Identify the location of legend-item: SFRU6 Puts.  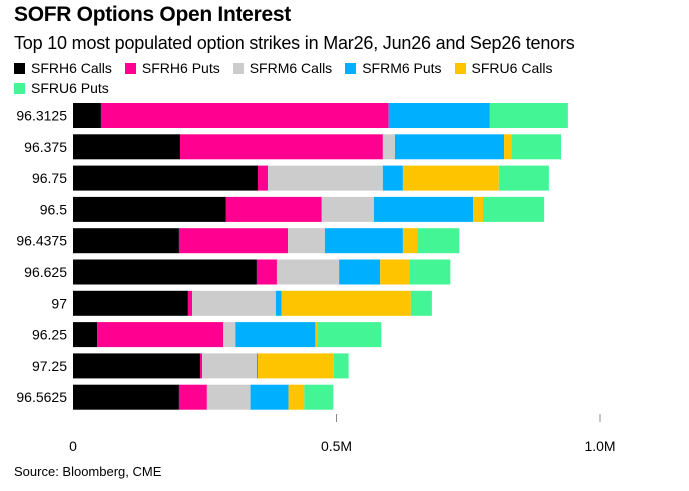
(61, 88).